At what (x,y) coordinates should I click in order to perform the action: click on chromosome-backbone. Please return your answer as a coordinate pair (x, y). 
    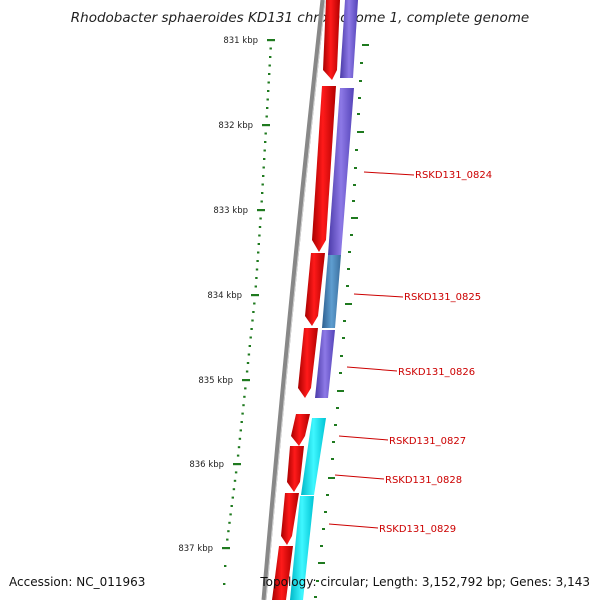
    Looking at the image, I should click on (293, 300).